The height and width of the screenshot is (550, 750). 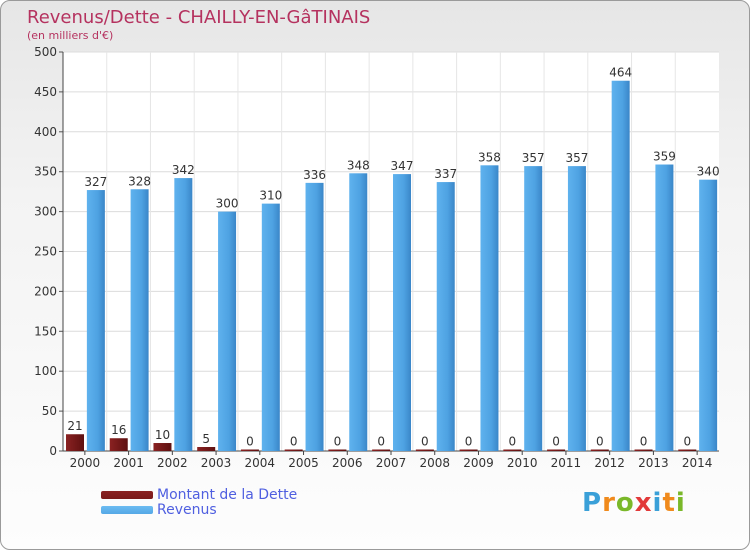 I want to click on bar-revenus-2002, so click(x=183, y=315).